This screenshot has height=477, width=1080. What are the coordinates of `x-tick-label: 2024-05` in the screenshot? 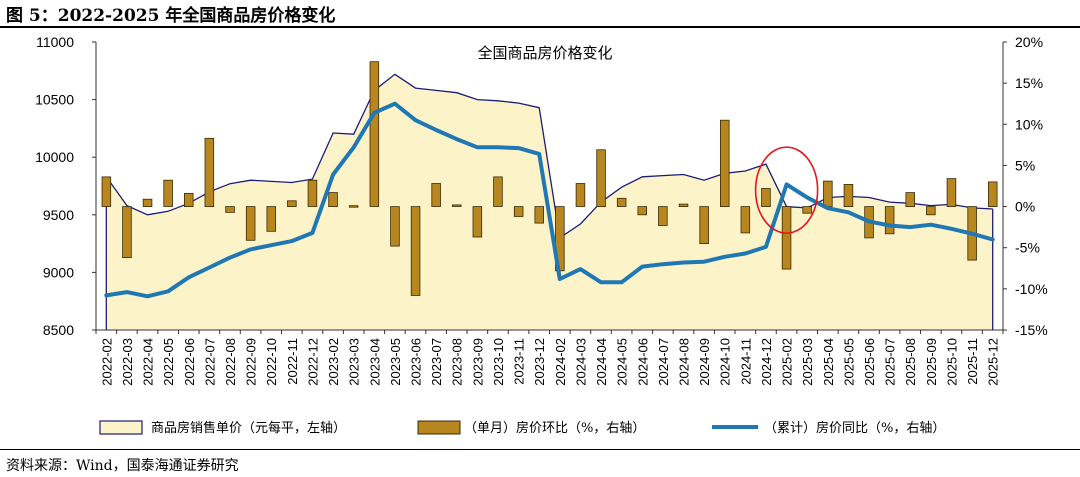 It's located at (622, 362).